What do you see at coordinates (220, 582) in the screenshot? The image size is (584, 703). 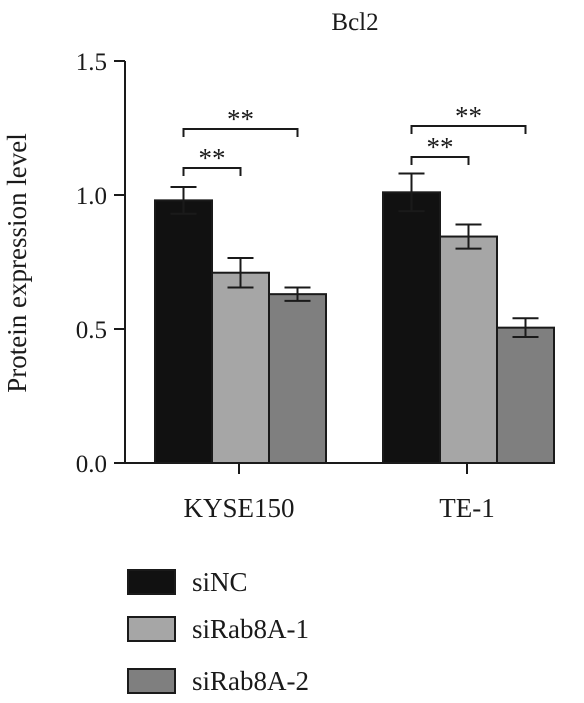 I see `legend-label: siNC` at bounding box center [220, 582].